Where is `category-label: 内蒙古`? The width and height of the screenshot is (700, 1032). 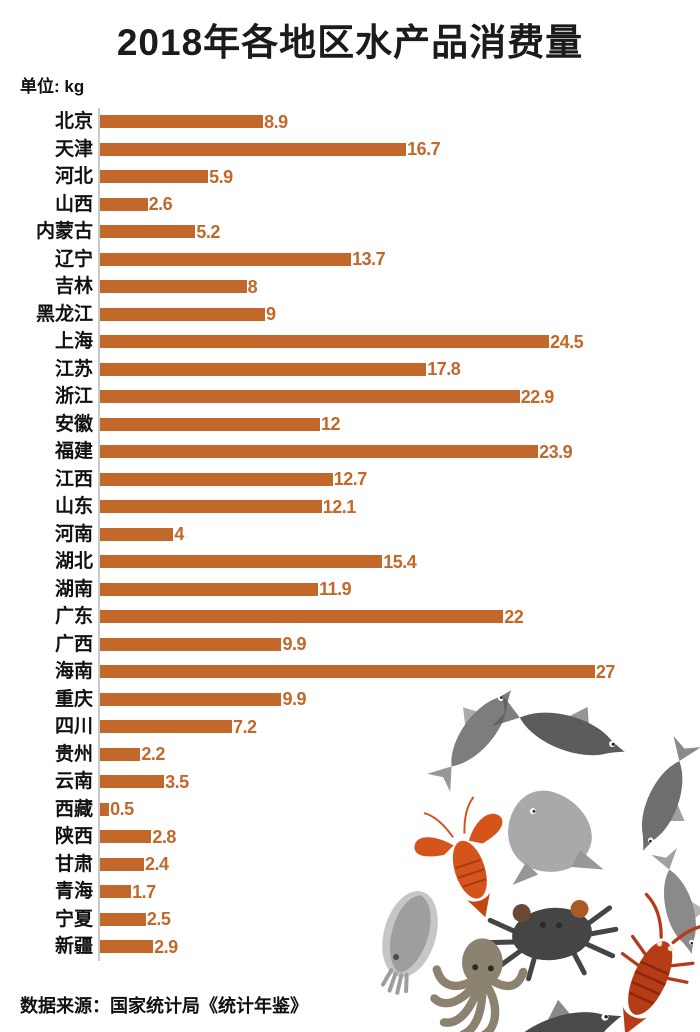
category-label: 内蒙古 is located at coordinates (64, 232).